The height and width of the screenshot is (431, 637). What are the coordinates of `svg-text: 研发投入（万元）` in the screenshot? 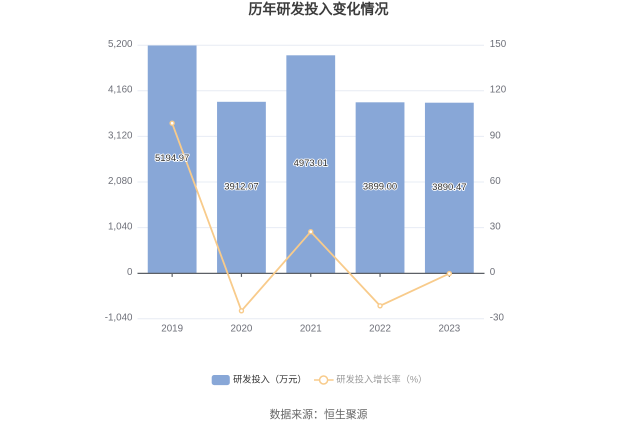 It's located at (270, 378).